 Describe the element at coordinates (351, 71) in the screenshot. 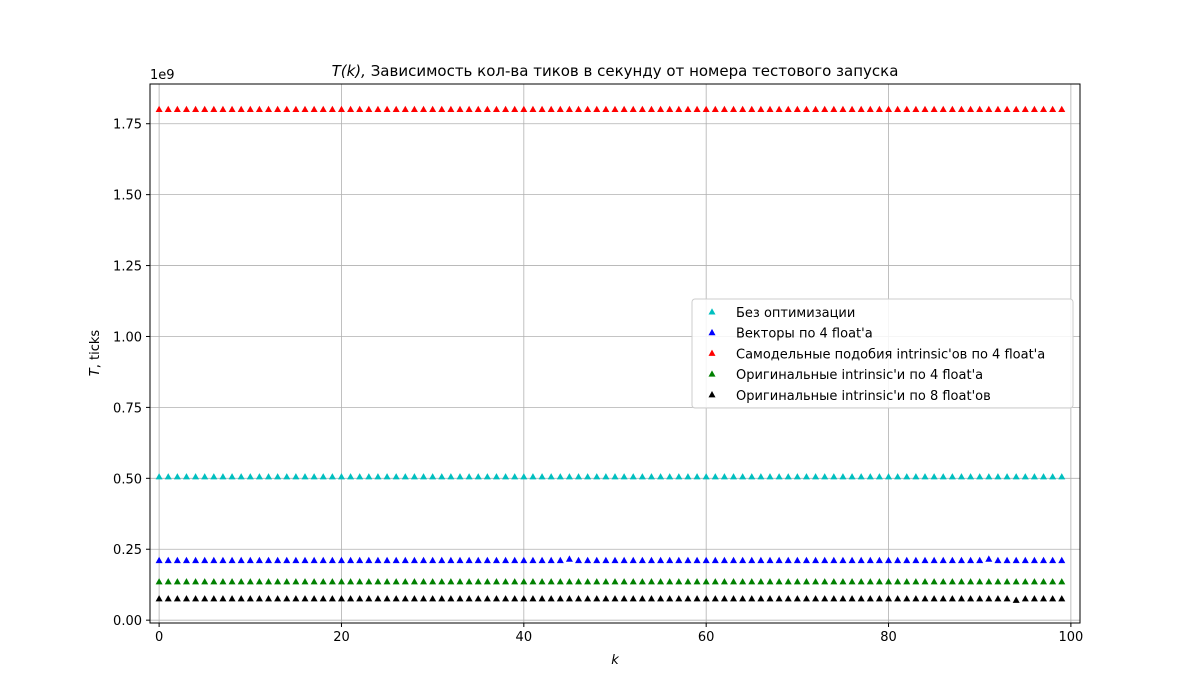

I see `chart-title-function: T(k),` at that location.